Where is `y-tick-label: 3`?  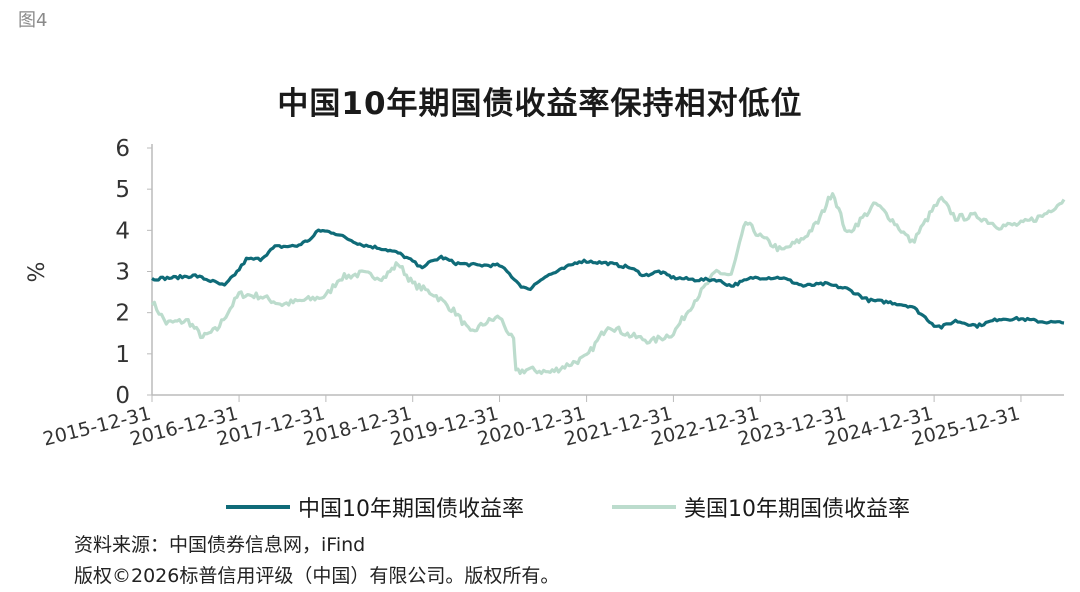
y-tick-label: 3 is located at coordinates (122, 273).